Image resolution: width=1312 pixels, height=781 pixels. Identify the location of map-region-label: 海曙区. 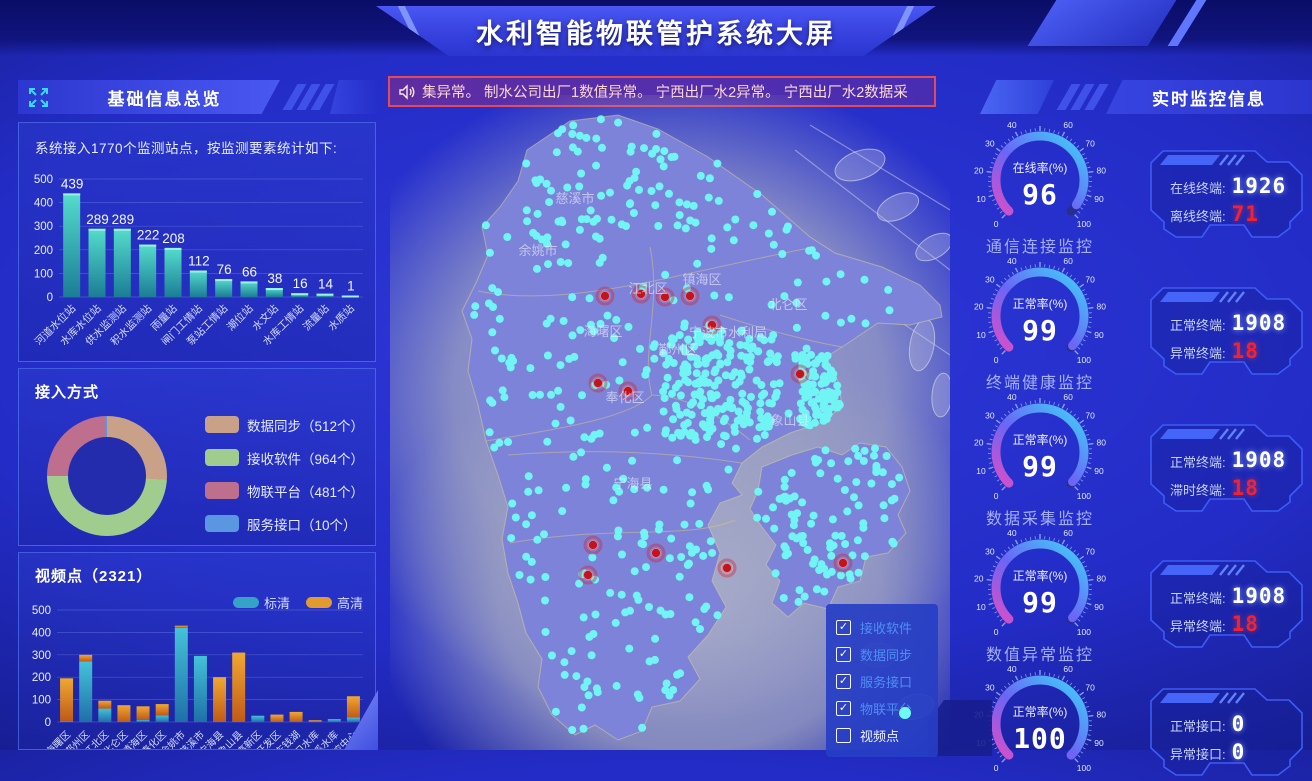
(602, 331).